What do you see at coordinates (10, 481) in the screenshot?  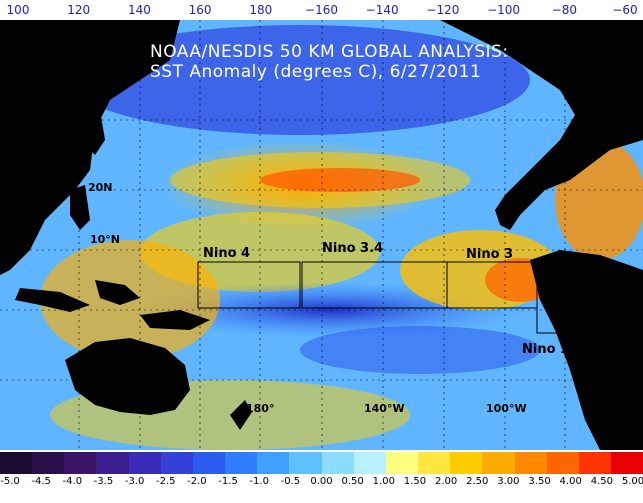 I see `color-scale-tick-label: -5.0` at bounding box center [10, 481].